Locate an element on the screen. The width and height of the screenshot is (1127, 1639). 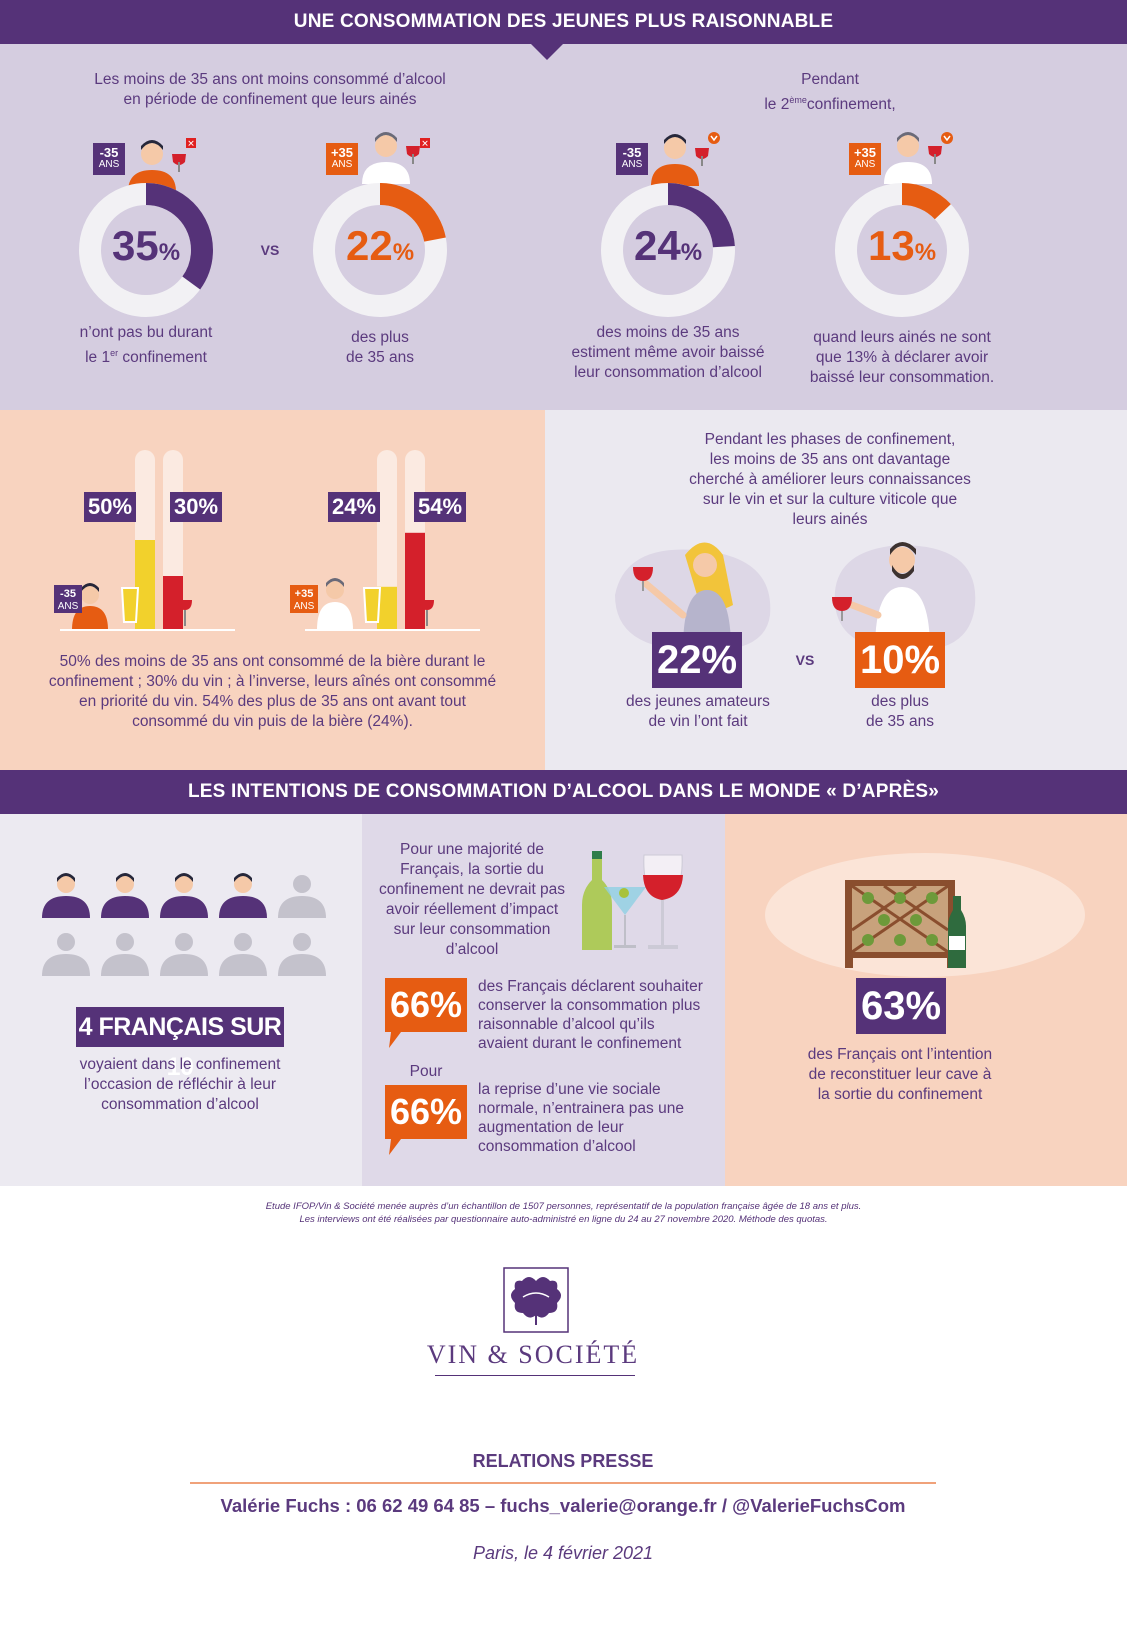
mid-intro-4: avoir réellement d’impact is located at coordinates (472, 909).